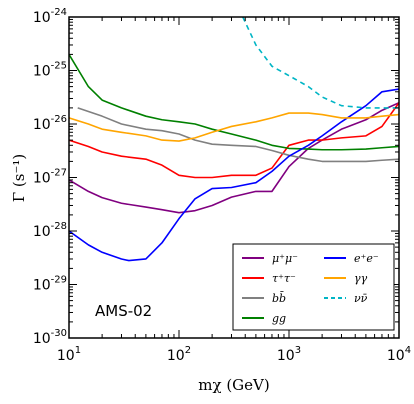 Image resolution: width=414 pixels, height=404 pixels. I want to click on x-tick-label: 10², so click(179, 354).